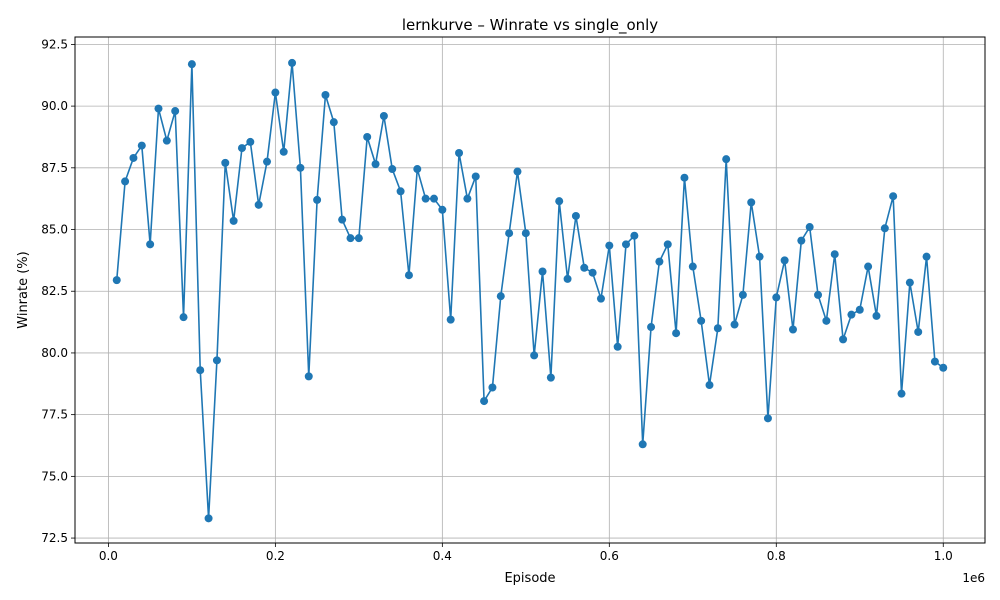 The width and height of the screenshot is (1000, 600). Describe the element at coordinates (943, 556) in the screenshot. I see `x-tick-label: 1.0` at that location.